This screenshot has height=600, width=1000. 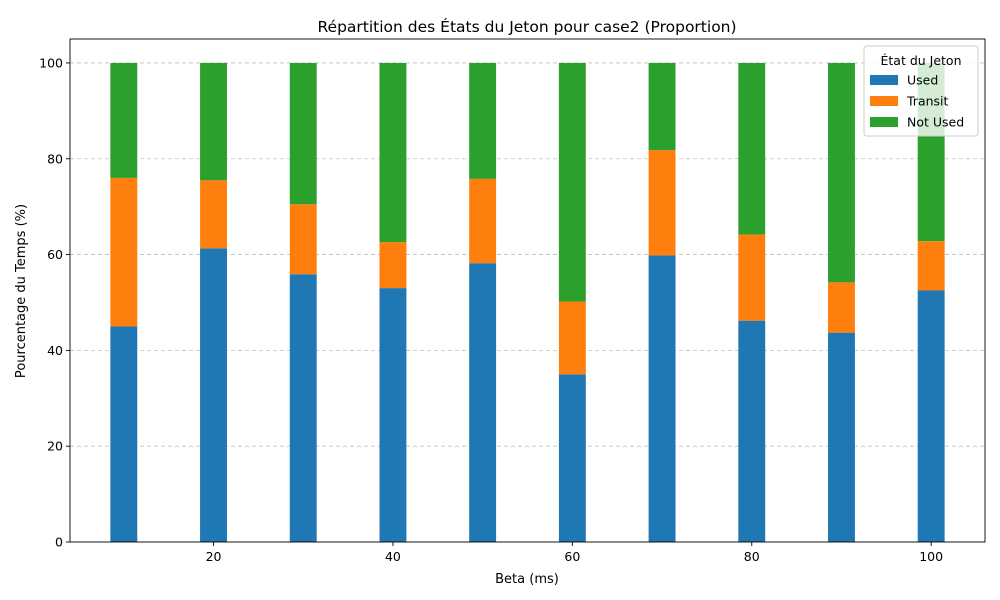 What do you see at coordinates (572, 556) in the screenshot?
I see `x-tick-label: 60` at bounding box center [572, 556].